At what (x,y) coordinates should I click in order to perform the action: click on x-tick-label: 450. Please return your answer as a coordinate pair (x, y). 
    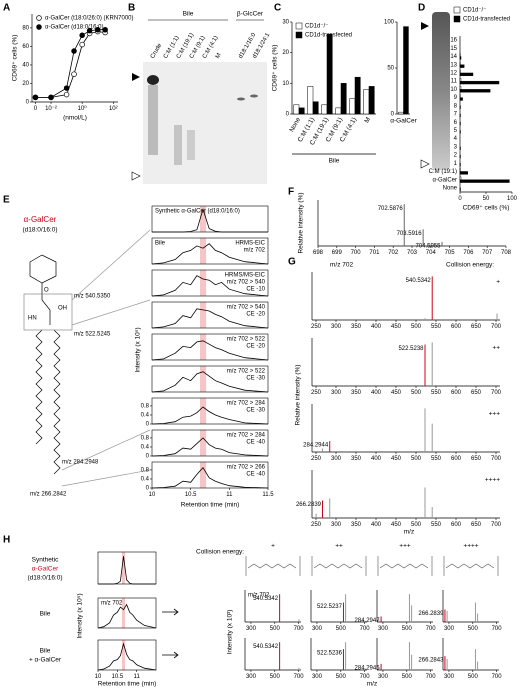
    Looking at the image, I should click on (396, 327).